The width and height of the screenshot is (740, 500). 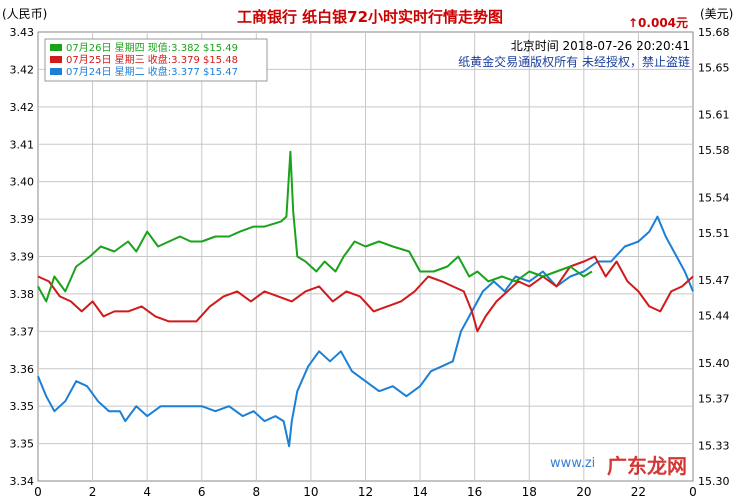 What do you see at coordinates (310, 492) in the screenshot?
I see `x-tick-label: 10` at bounding box center [310, 492].